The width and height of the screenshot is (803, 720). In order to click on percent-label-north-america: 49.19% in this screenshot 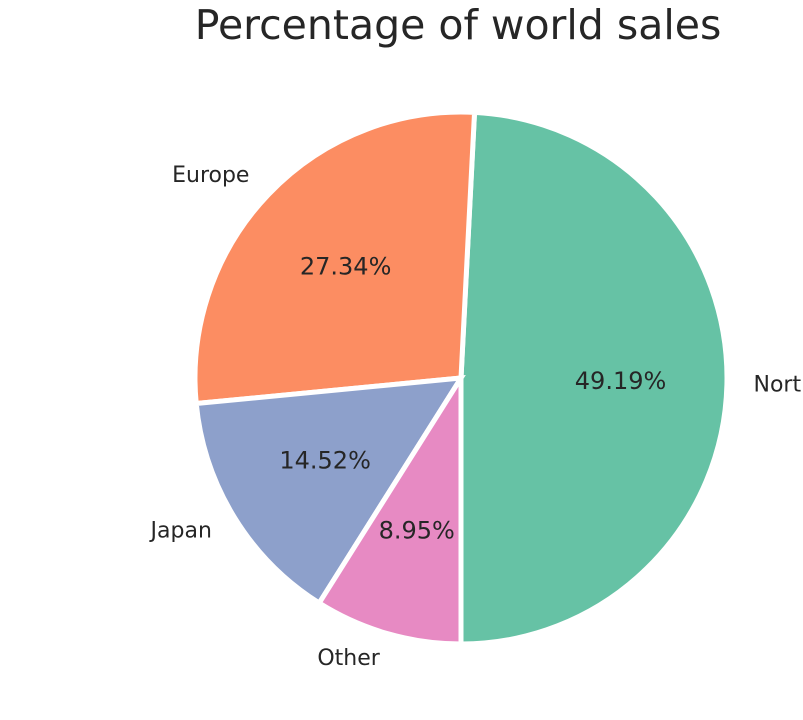, I will do `click(621, 381)`.